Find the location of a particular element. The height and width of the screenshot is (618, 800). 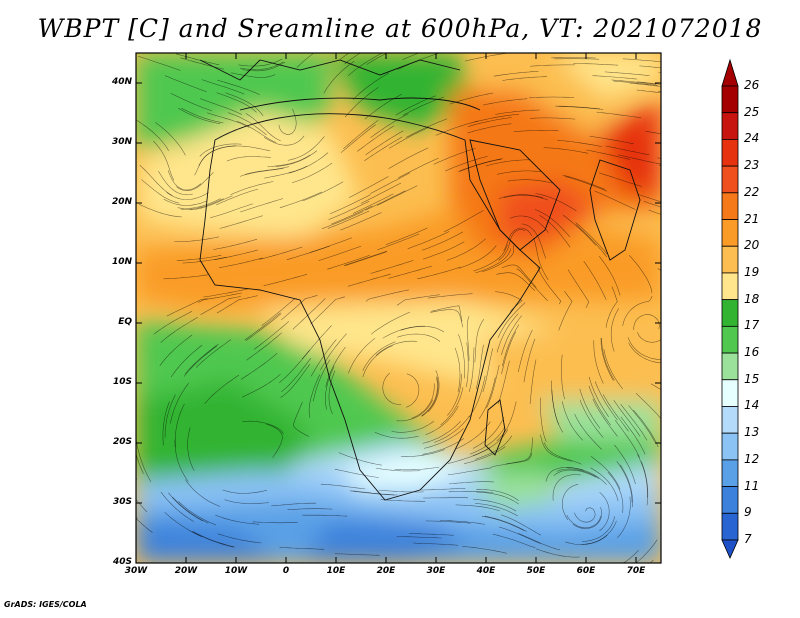

lon-label: 10E is located at coordinates (336, 571).